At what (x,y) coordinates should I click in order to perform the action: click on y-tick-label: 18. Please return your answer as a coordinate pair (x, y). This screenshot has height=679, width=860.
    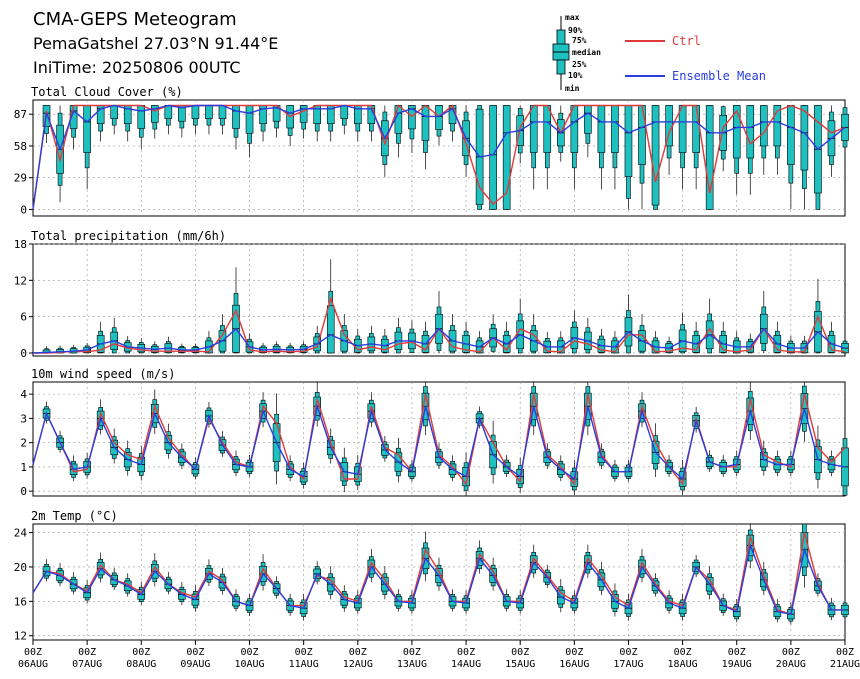
    Looking at the image, I should click on (20, 244).